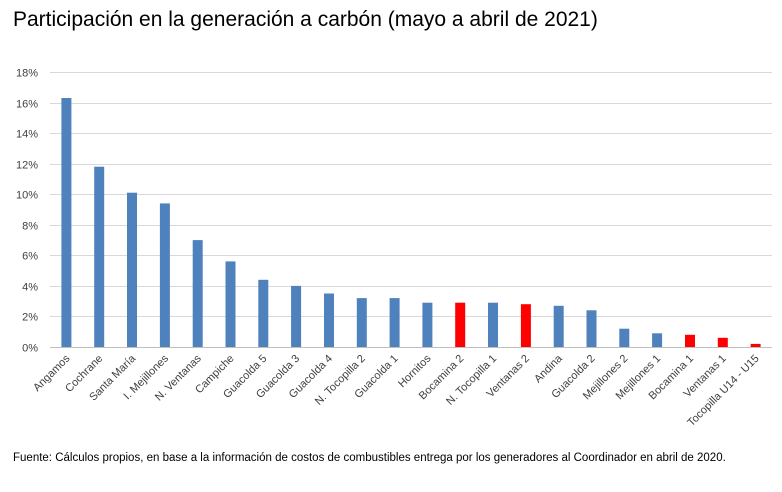 This screenshot has height=492, width=782. What do you see at coordinates (30, 349) in the screenshot?
I see `y-tick-label: 0%` at bounding box center [30, 349].